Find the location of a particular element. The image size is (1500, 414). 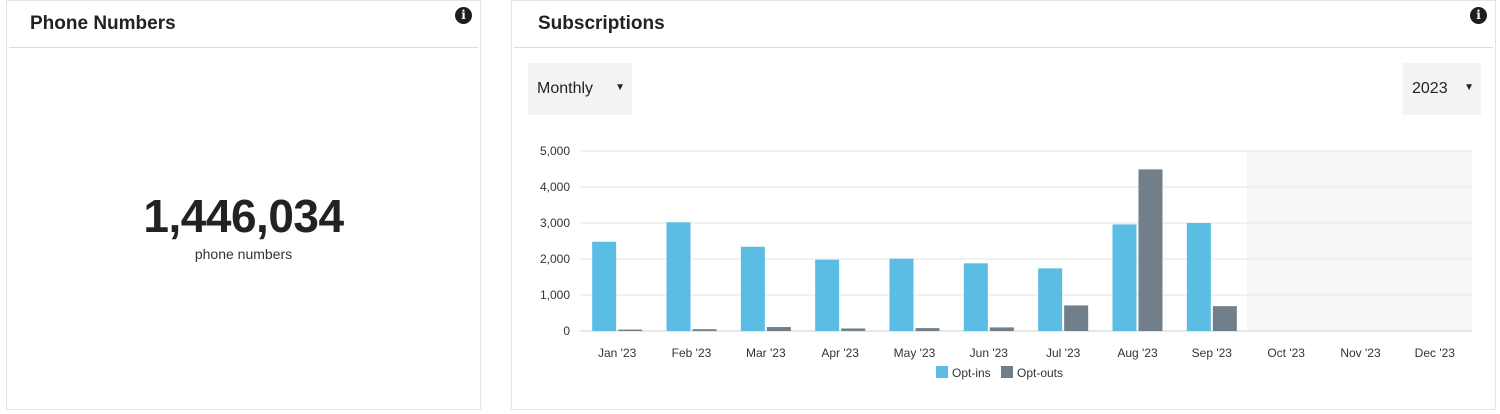

x-tick-label: Apr '23 is located at coordinates (840, 353).